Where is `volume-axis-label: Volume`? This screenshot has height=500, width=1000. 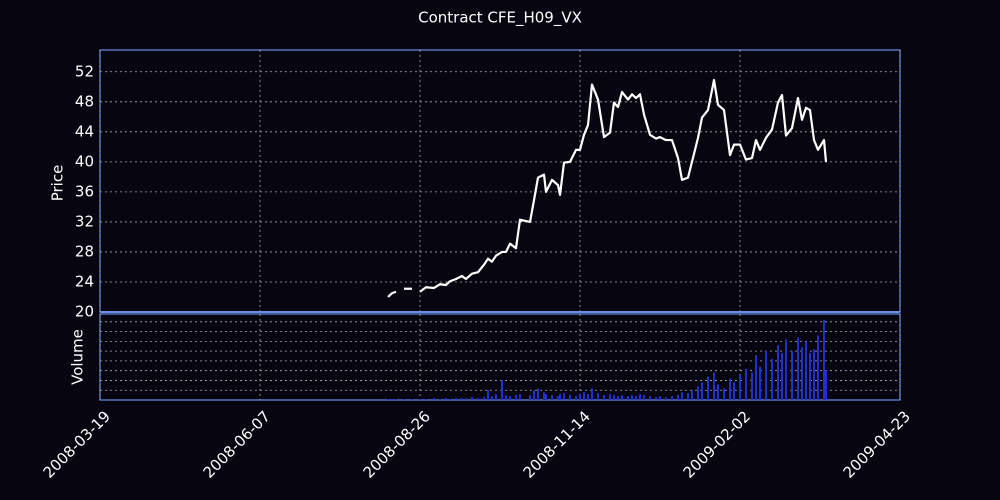
volume-axis-label: Volume is located at coordinates (78, 357).